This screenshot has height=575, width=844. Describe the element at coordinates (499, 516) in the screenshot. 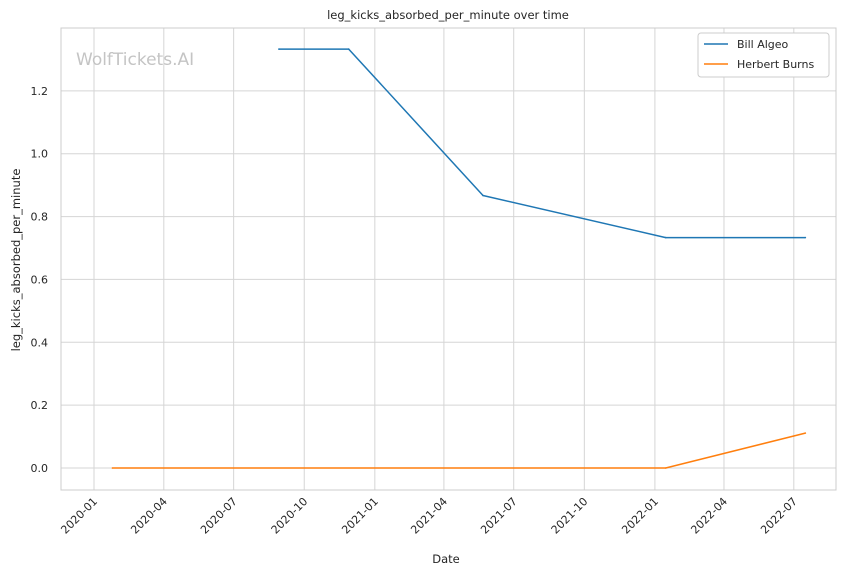

I see `x-tick-label: 2021-07` at that location.